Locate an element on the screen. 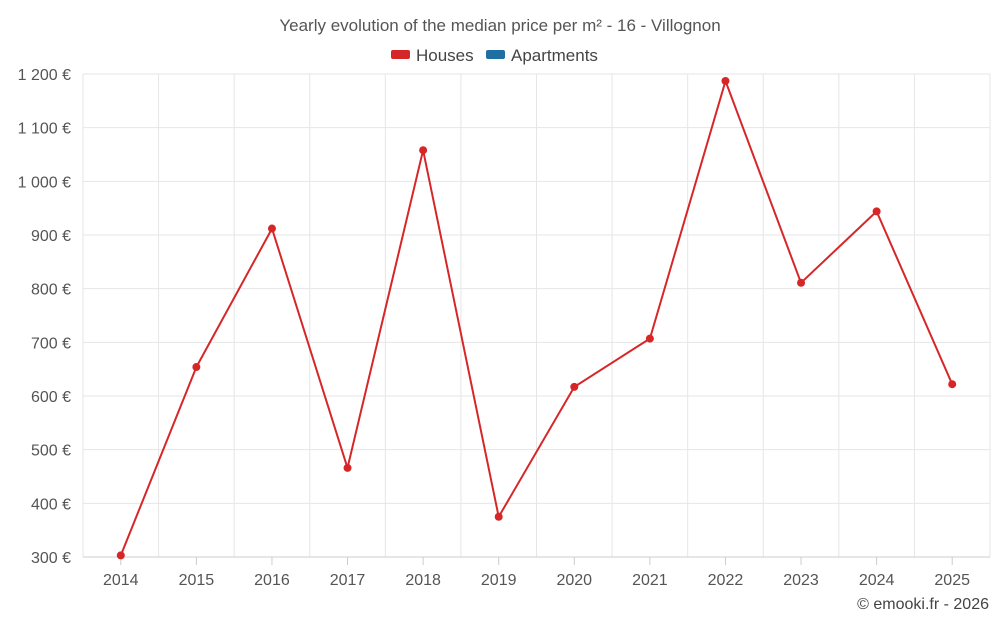  x-tick-label: 2020 is located at coordinates (574, 580).